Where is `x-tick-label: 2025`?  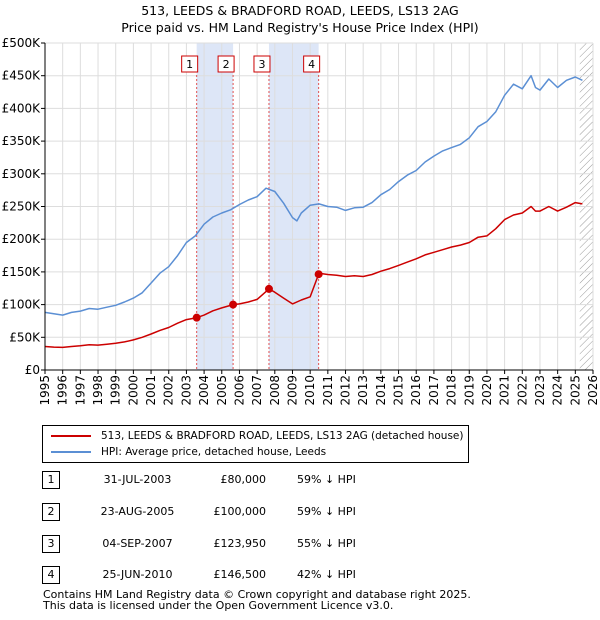 x-tick-label: 2025 is located at coordinates (575, 390).